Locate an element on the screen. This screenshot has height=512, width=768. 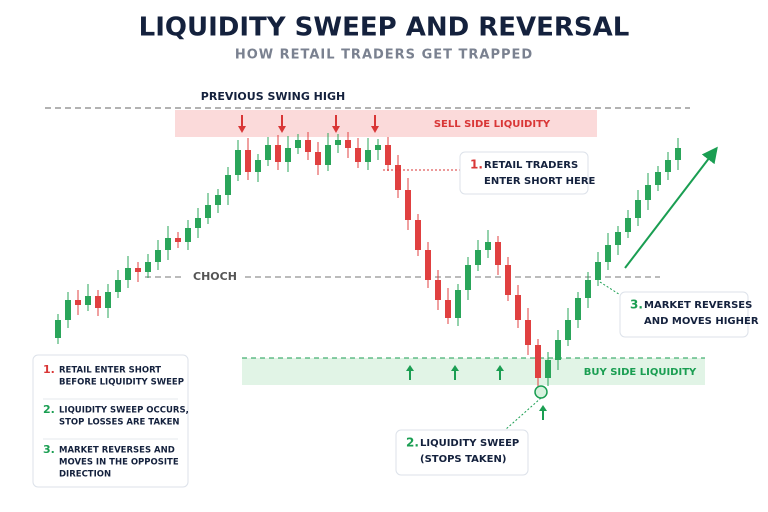
legend-box is located at coordinates (110, 421).